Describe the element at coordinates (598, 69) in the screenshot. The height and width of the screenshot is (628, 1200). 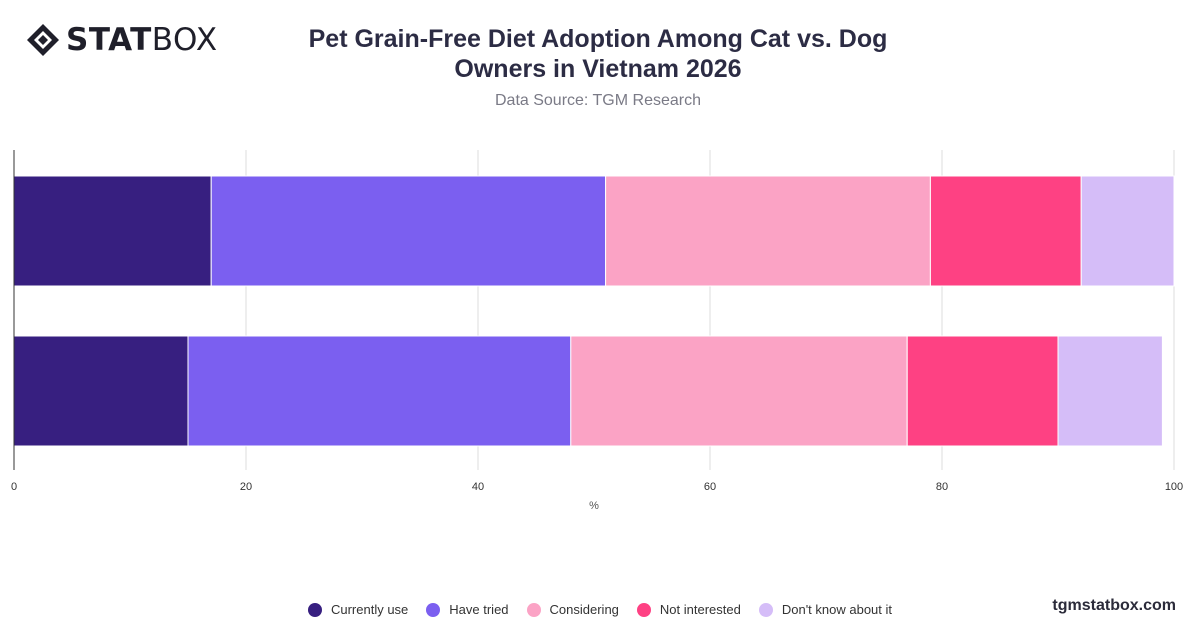
I see `chart-title-line-2: Owners in Vietnam 2026` at that location.